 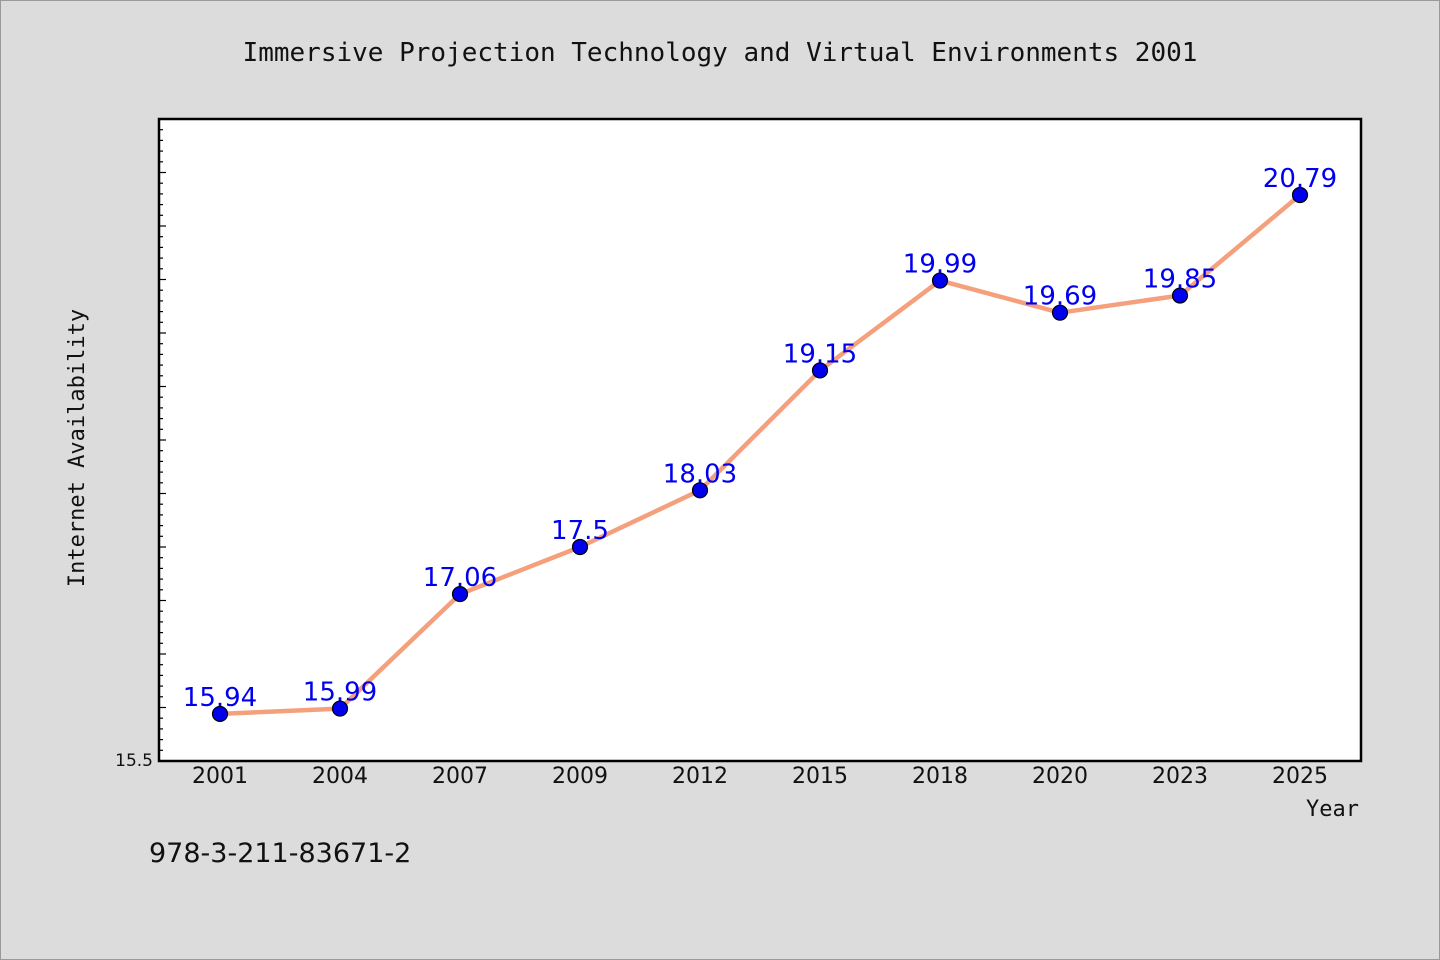 What do you see at coordinates (1300, 179) in the screenshot?
I see `data-label: 20.79` at bounding box center [1300, 179].